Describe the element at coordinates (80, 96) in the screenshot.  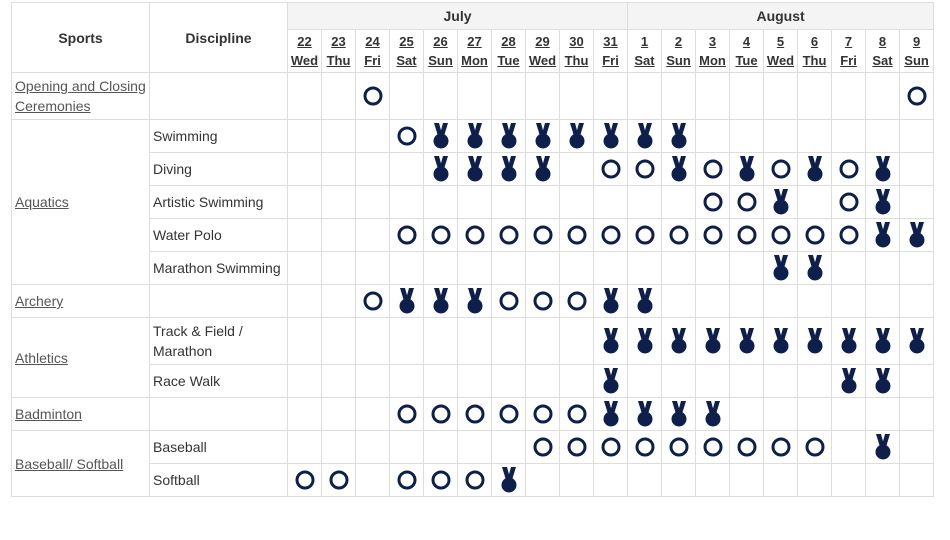
I see `sport-link: Opening and Closing Ceremonies` at that location.